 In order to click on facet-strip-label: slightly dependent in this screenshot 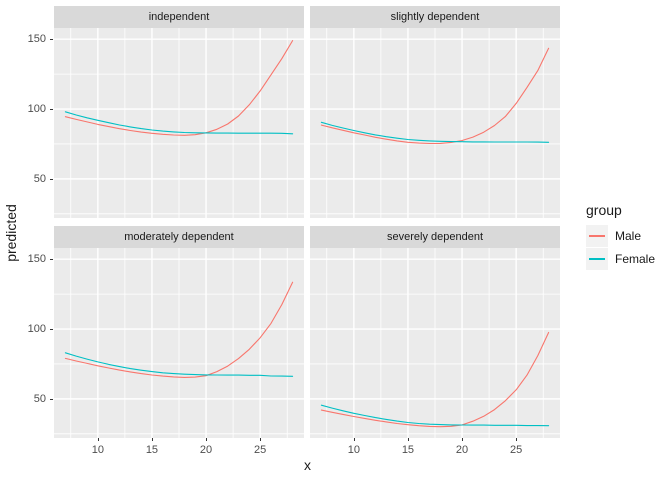, I will do `click(435, 17)`.